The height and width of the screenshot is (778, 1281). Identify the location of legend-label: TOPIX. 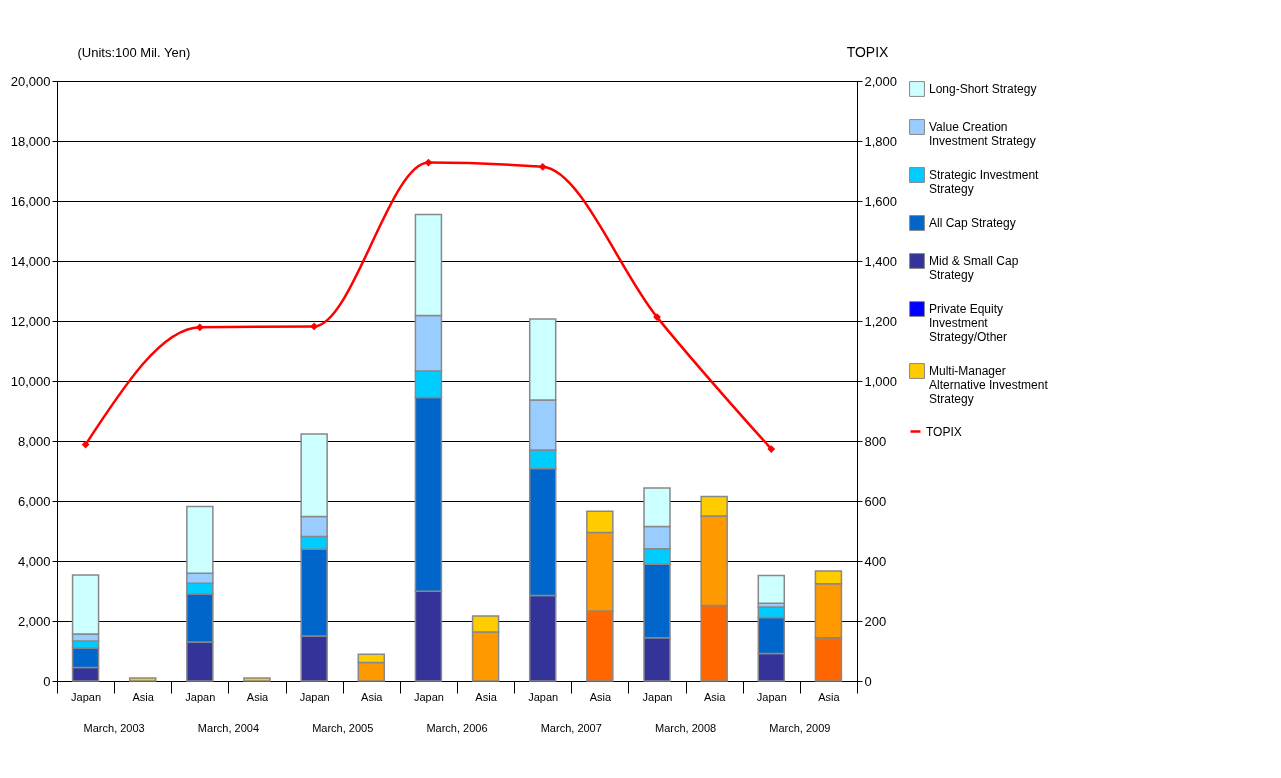
(944, 431).